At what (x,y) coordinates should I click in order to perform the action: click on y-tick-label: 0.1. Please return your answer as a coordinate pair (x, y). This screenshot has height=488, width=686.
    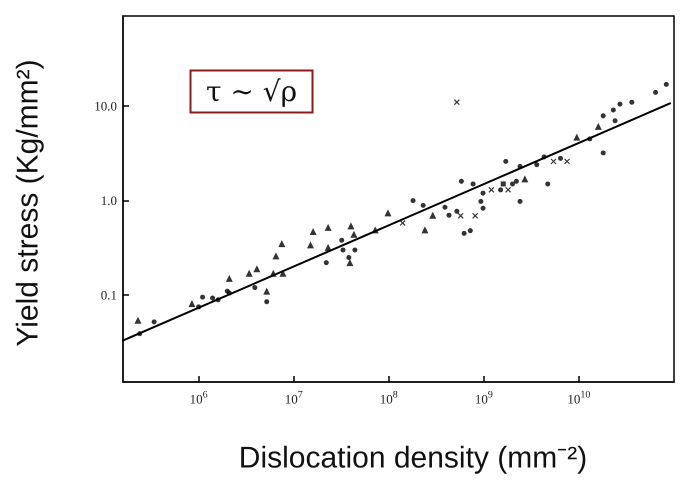
    Looking at the image, I should click on (108, 295).